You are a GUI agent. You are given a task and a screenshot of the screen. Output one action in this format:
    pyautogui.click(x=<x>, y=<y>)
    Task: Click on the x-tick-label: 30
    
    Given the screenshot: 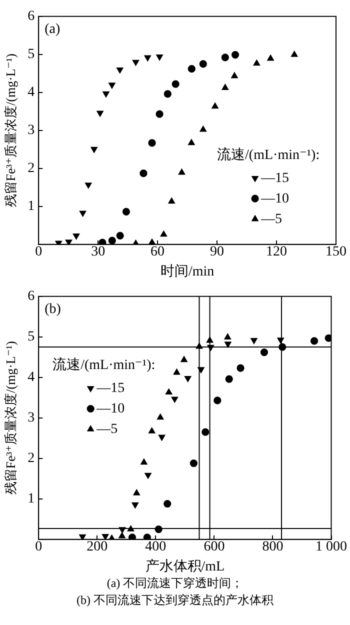 What is the action you would take?
    pyautogui.click(x=98, y=252)
    